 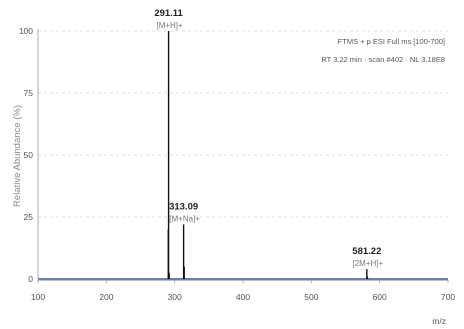 I want to click on x-axis-title: m/z, so click(x=439, y=321).